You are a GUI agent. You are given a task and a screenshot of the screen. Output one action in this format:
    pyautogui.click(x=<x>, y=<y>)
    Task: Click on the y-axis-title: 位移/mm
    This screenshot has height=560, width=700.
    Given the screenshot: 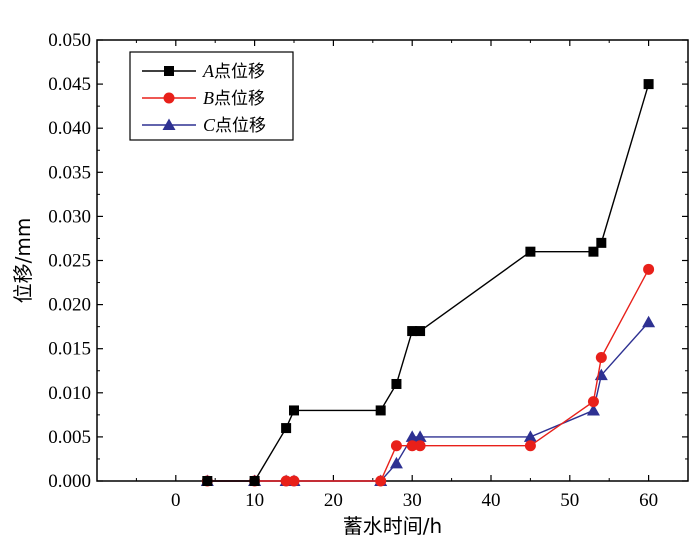 What is the action you would take?
    pyautogui.click(x=23, y=261)
    